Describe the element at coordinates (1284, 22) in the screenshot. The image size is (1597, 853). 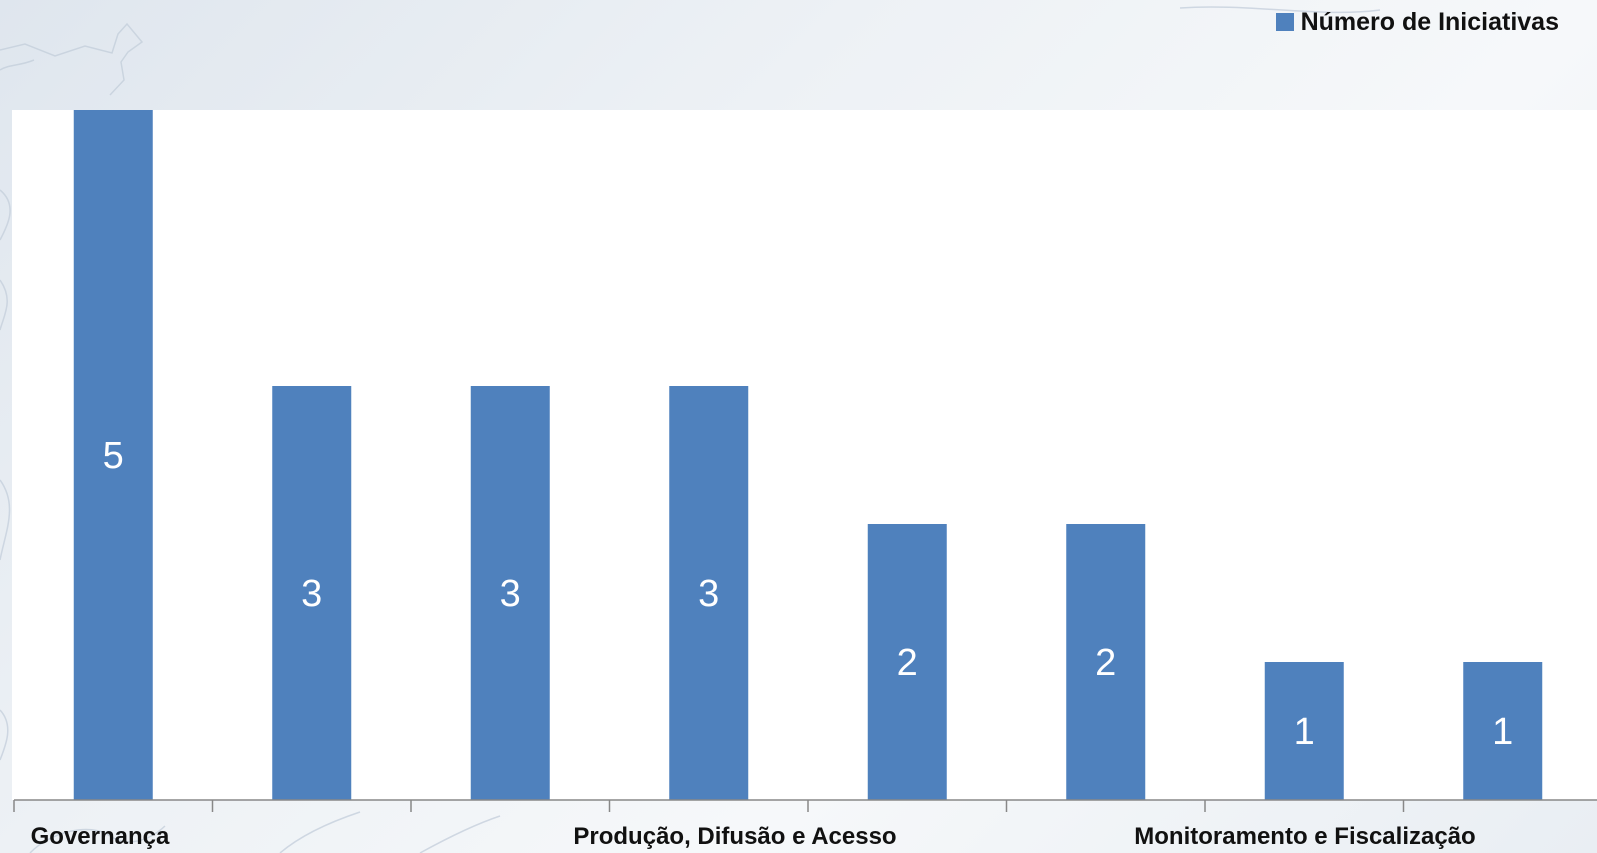
I see `legend-swatch` at that location.